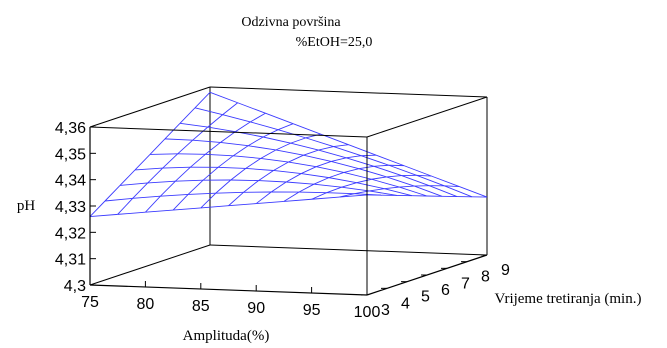  I want to click on chart-subtitle: %EtOH=25,0, so click(334, 42).